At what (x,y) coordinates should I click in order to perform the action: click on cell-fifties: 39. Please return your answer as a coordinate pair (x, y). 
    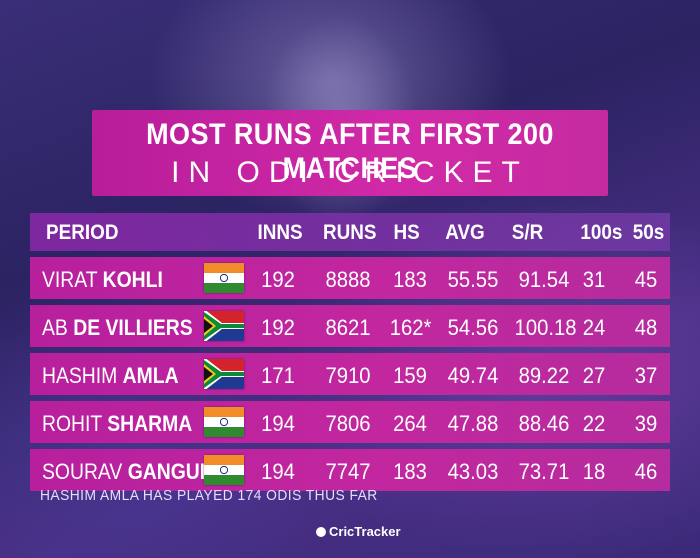
    Looking at the image, I should click on (646, 423).